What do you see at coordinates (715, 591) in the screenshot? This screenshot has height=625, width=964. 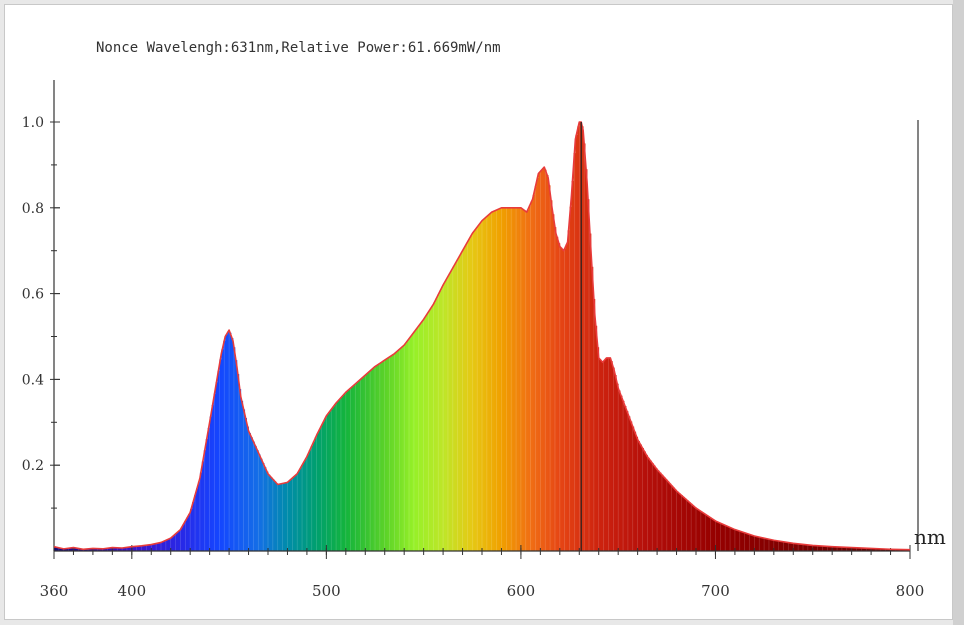 I see `x-tick-label: 700` at bounding box center [715, 591].